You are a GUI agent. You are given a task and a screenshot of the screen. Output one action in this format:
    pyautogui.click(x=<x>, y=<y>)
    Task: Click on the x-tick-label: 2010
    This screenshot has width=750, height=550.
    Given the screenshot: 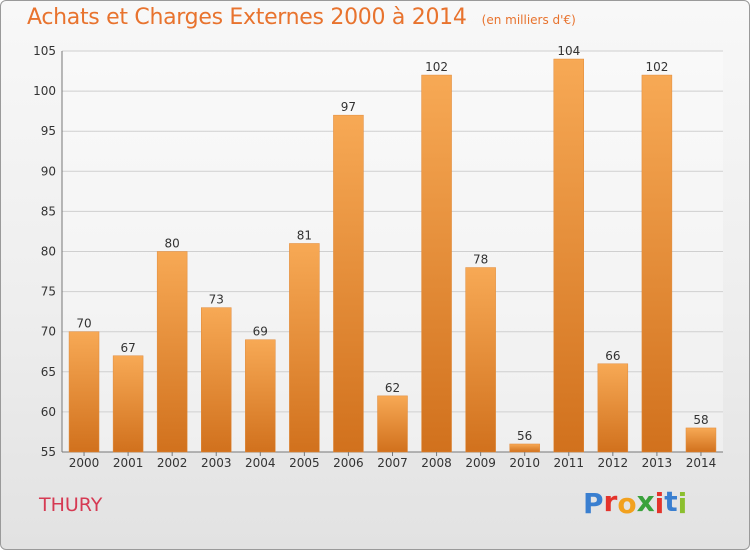 What is the action you would take?
    pyautogui.click(x=524, y=463)
    